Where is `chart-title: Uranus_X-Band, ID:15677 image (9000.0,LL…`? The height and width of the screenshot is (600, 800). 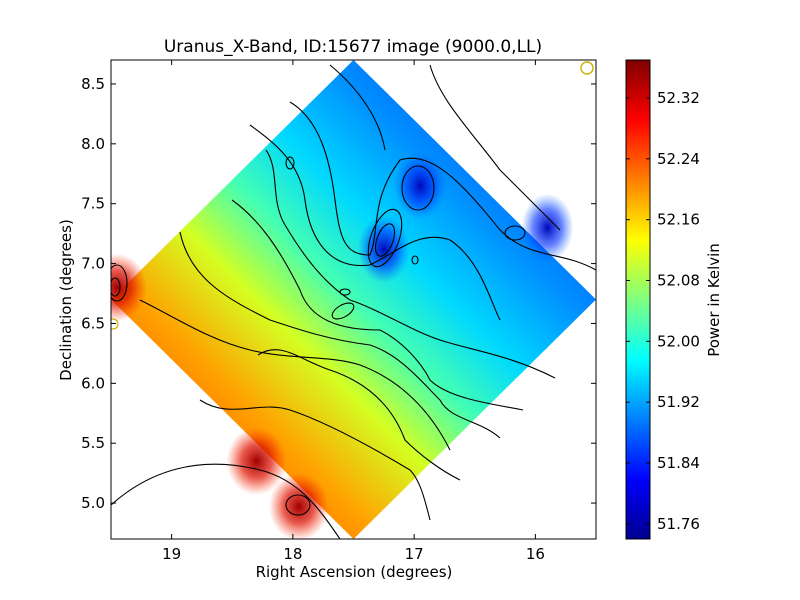
chart-title: Uranus_X-Band, ID:15677 image (9000.0,LL… is located at coordinates (353, 47).